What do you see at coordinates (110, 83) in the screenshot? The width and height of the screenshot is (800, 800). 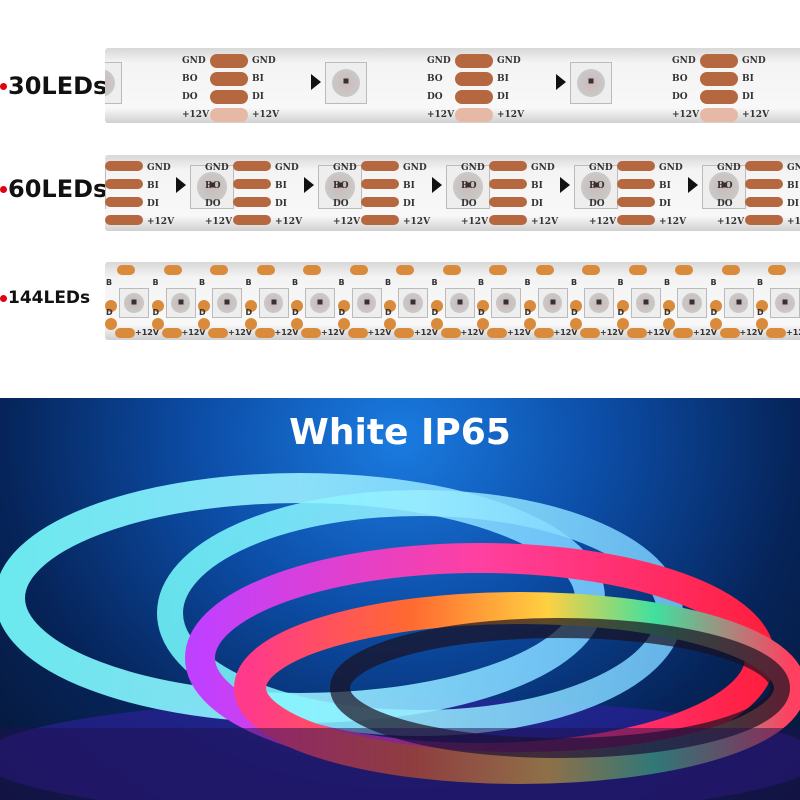 I see `led-lens` at bounding box center [110, 83].